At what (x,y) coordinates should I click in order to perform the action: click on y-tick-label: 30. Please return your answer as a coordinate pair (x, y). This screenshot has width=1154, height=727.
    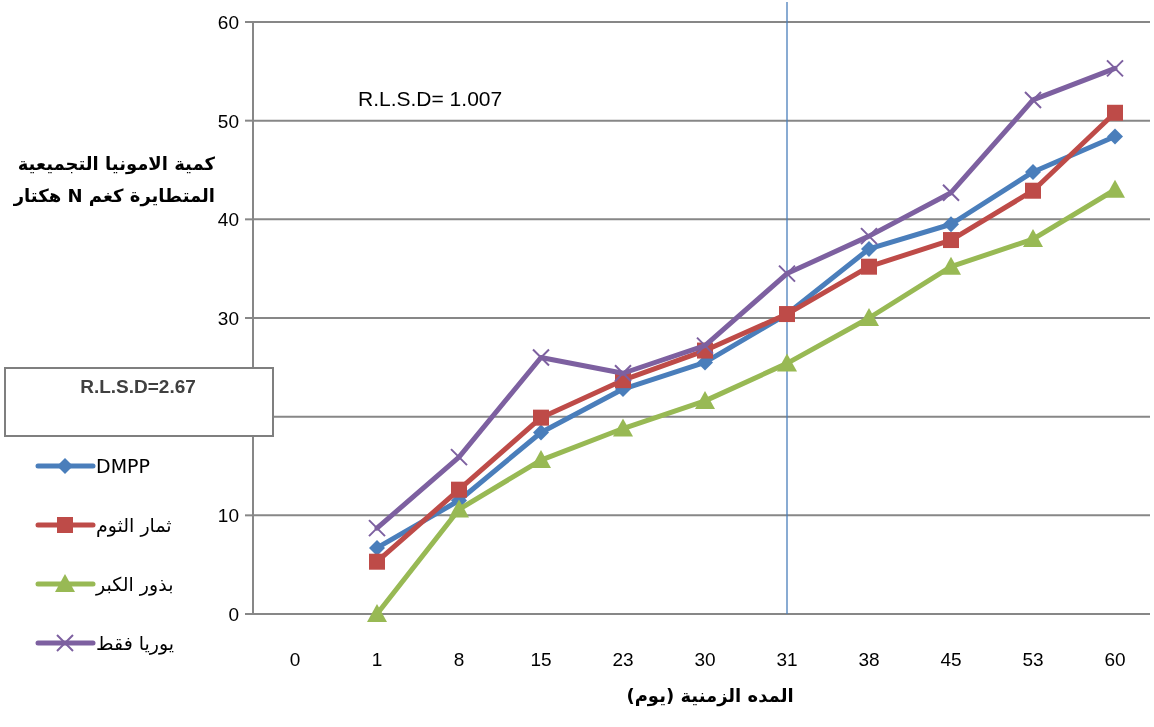
    Looking at the image, I should click on (228, 318).